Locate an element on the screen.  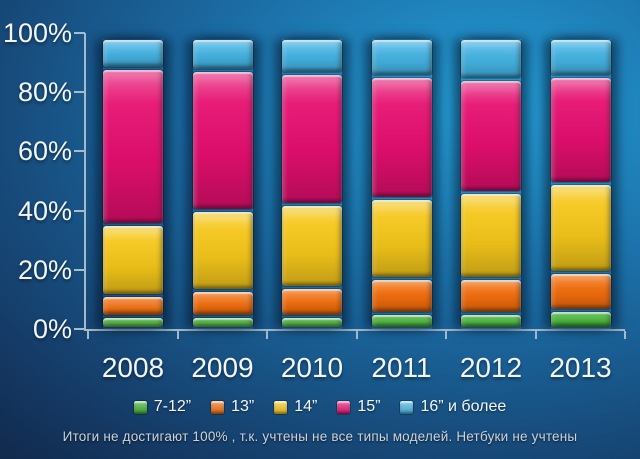
y-axis-label: 0% is located at coordinates (52, 329).